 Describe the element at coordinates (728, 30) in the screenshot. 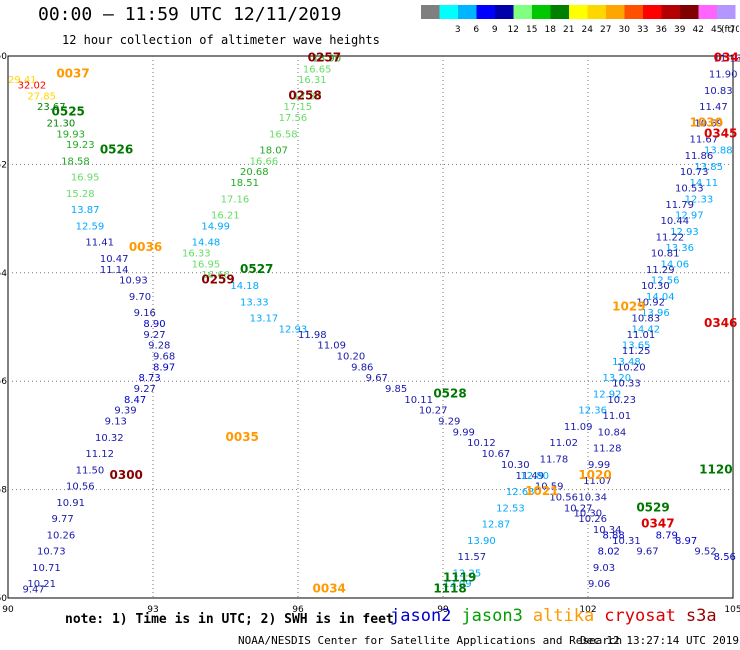

I see `scale-unit: (ft)` at that location.